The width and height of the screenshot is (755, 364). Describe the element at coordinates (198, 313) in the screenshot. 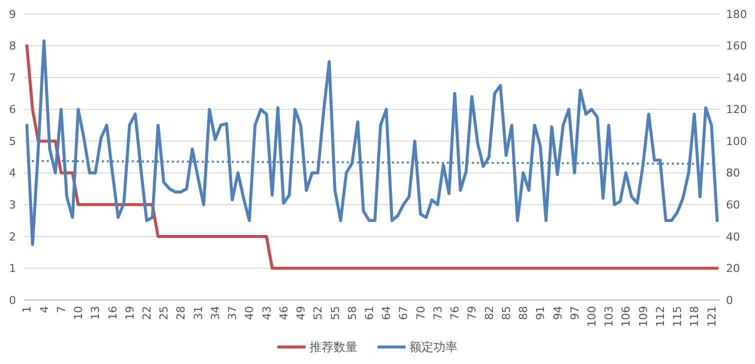

I see `x-tick-label: 31` at that location.